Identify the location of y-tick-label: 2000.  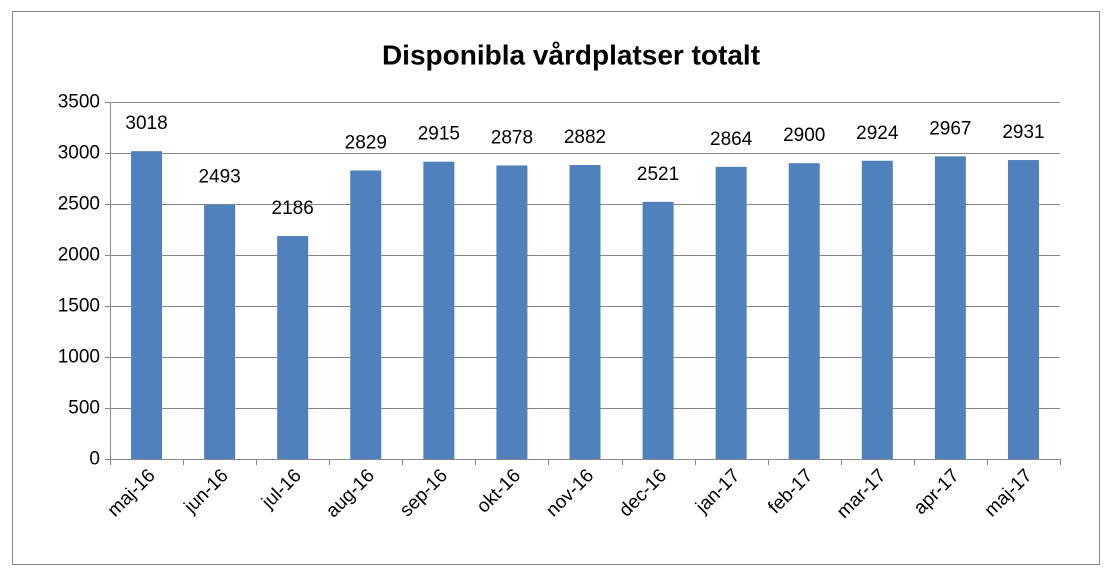
(79, 255).